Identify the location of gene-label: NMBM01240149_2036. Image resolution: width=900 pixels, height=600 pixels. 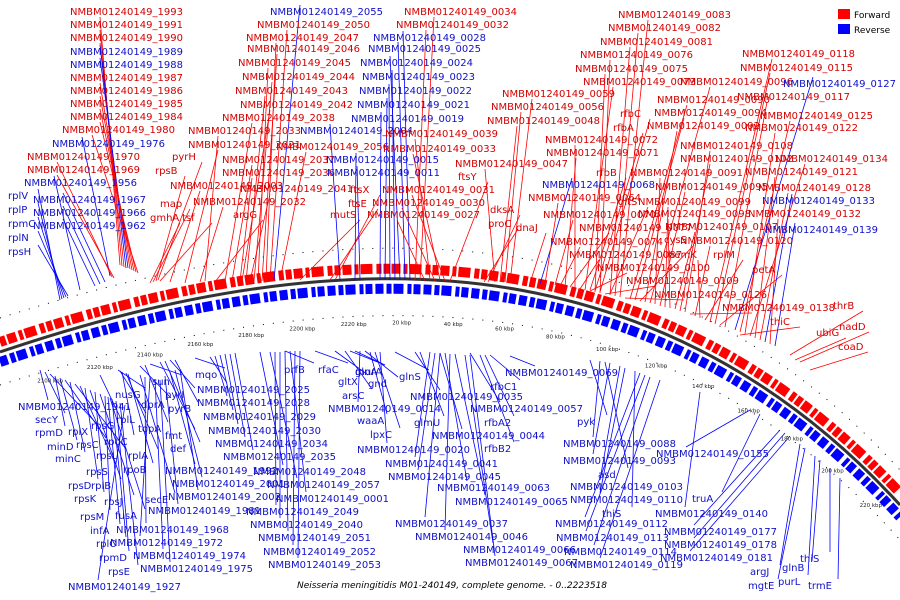
(278, 173).